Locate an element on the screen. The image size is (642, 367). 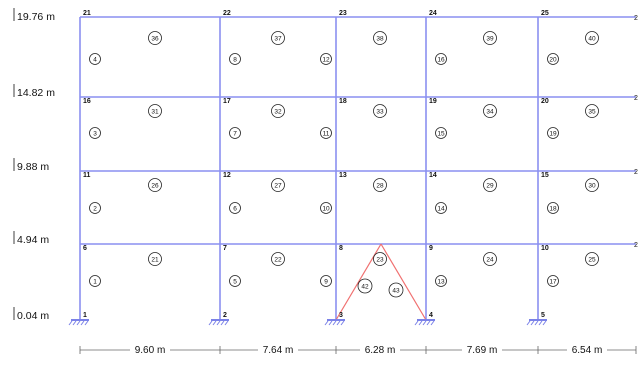
node-label: 14 is located at coordinates (433, 175).